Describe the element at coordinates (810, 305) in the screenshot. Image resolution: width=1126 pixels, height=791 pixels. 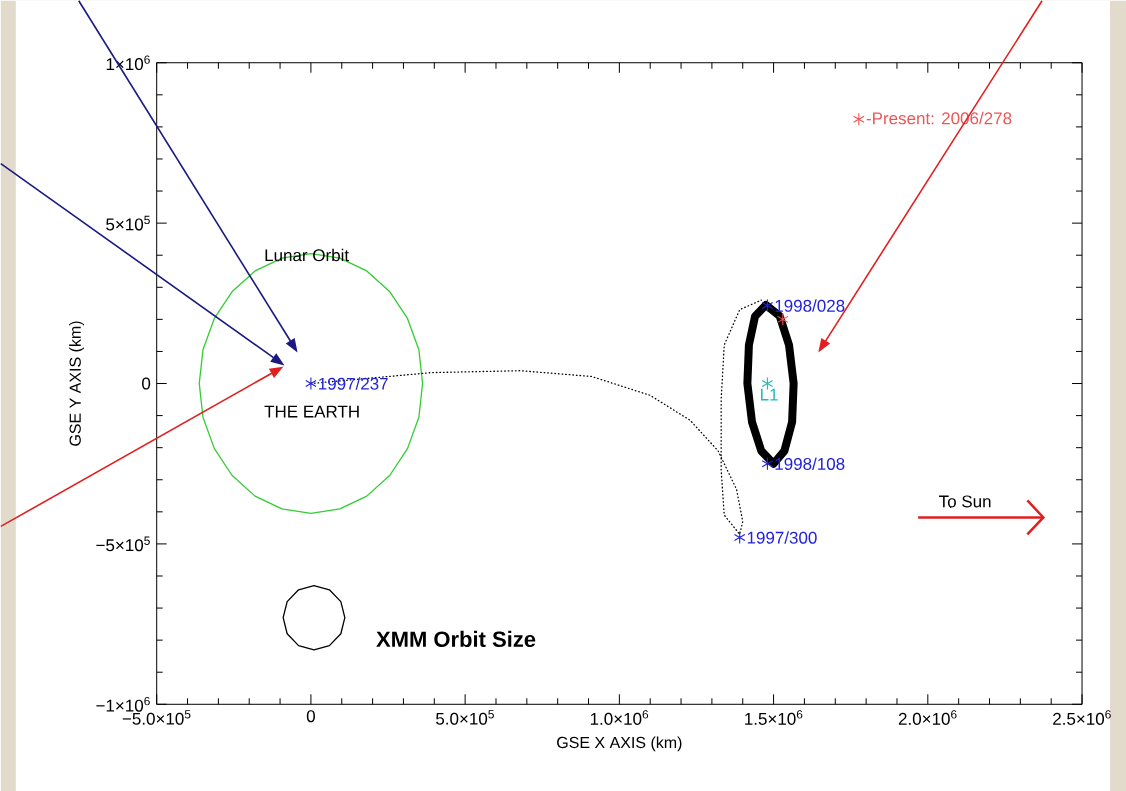
I see `data-label: 1998/028` at that location.